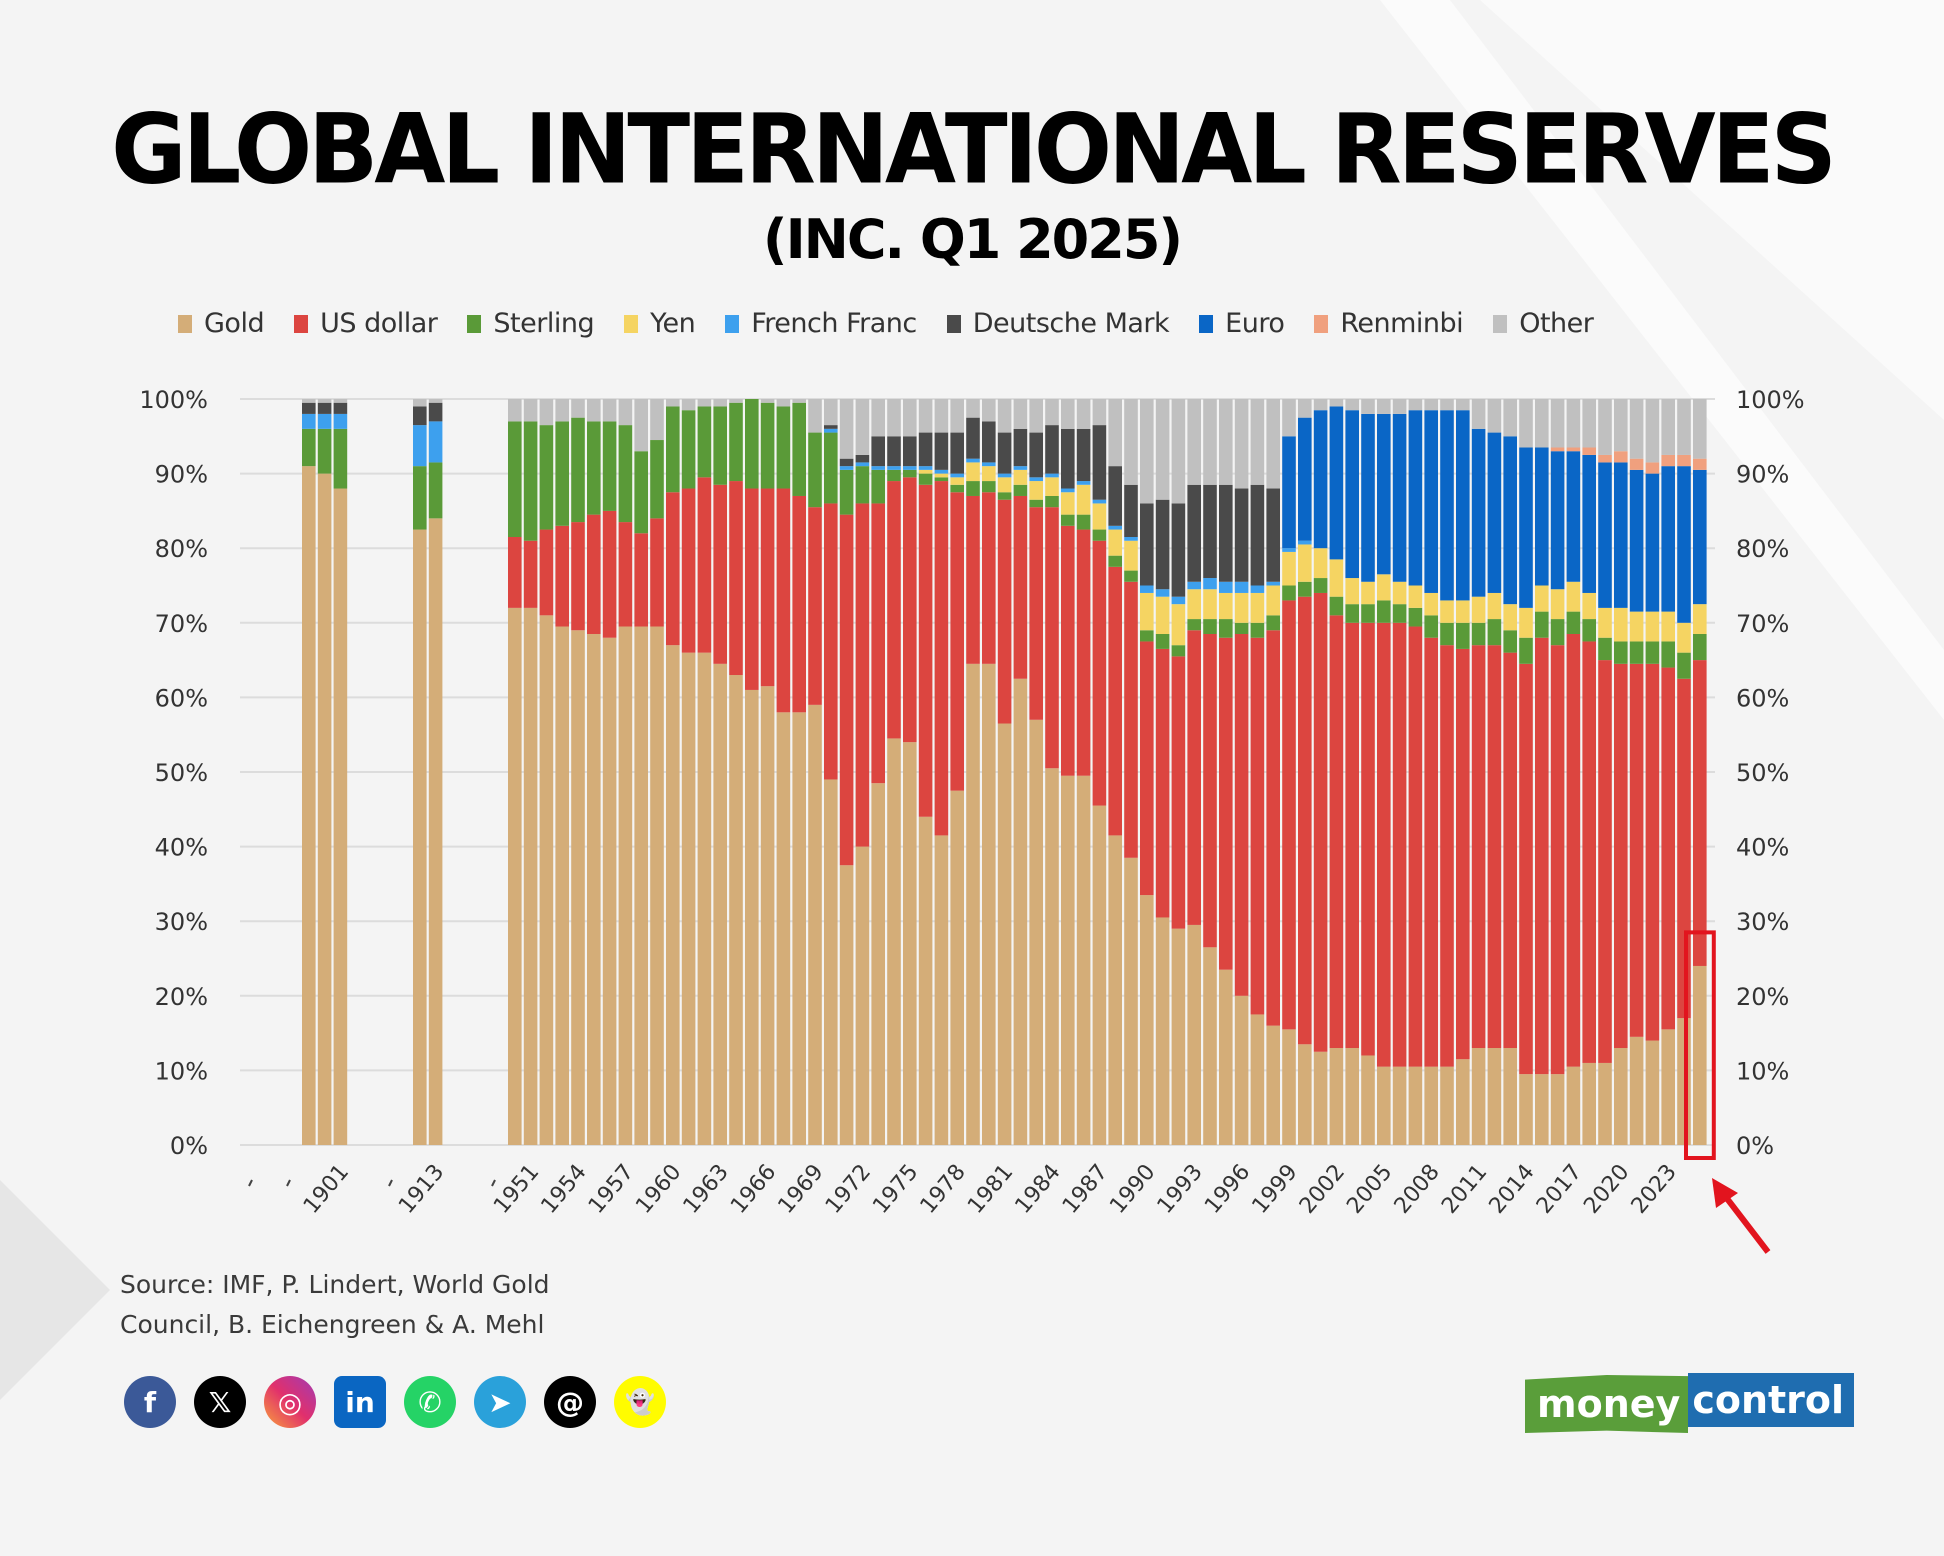 The height and width of the screenshot is (1556, 1944). I want to click on legend-item-deutsche-mark: Deutsche Mark, so click(1058, 323).